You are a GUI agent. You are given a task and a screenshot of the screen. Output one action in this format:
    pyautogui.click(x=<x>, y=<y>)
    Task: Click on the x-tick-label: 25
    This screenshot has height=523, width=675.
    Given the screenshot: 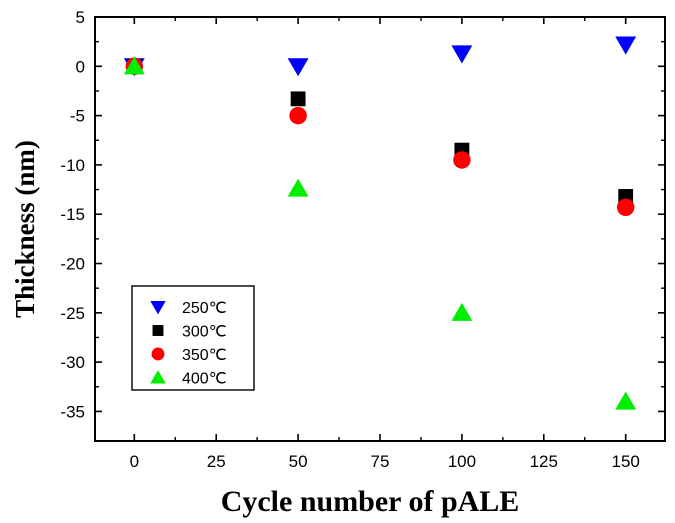 What is the action you would take?
    pyautogui.click(x=216, y=461)
    